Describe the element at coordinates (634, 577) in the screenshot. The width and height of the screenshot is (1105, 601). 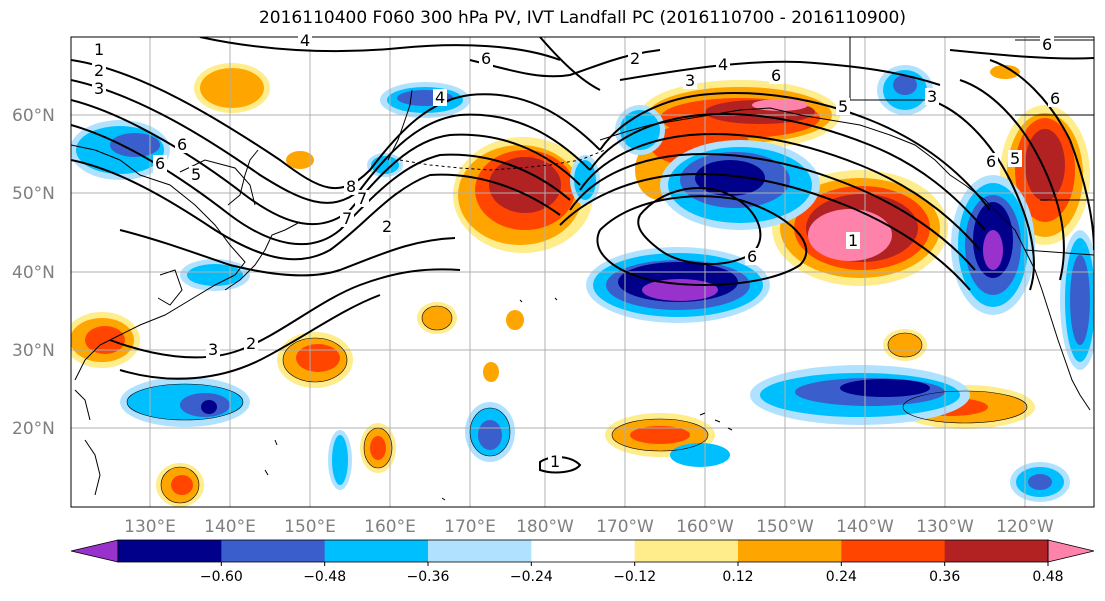
I see `colorbar-tick-label: −0.12` at that location.